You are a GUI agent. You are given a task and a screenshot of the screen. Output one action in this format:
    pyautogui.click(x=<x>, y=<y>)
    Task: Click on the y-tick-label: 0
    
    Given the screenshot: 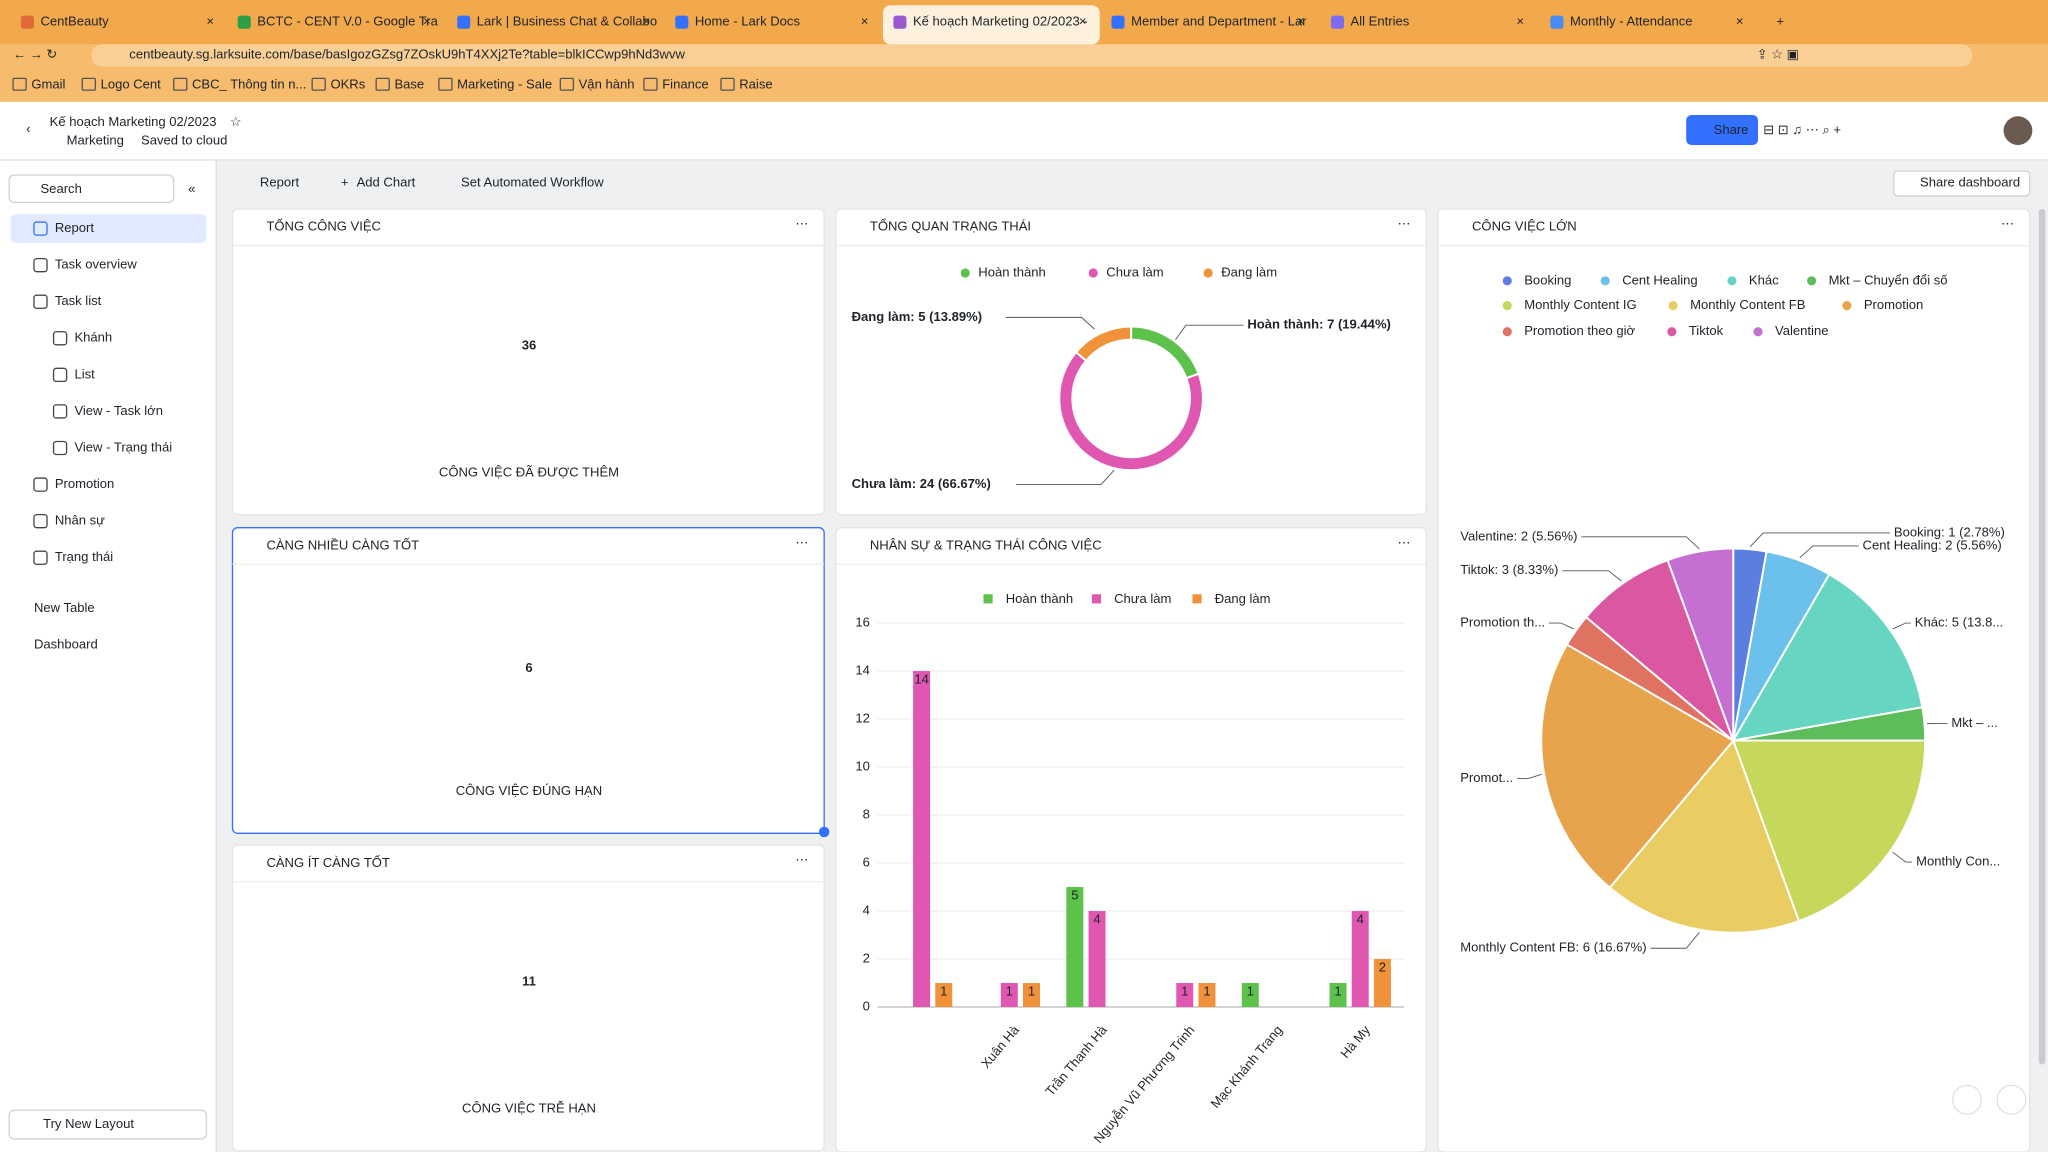 What is the action you would take?
    pyautogui.click(x=866, y=1005)
    